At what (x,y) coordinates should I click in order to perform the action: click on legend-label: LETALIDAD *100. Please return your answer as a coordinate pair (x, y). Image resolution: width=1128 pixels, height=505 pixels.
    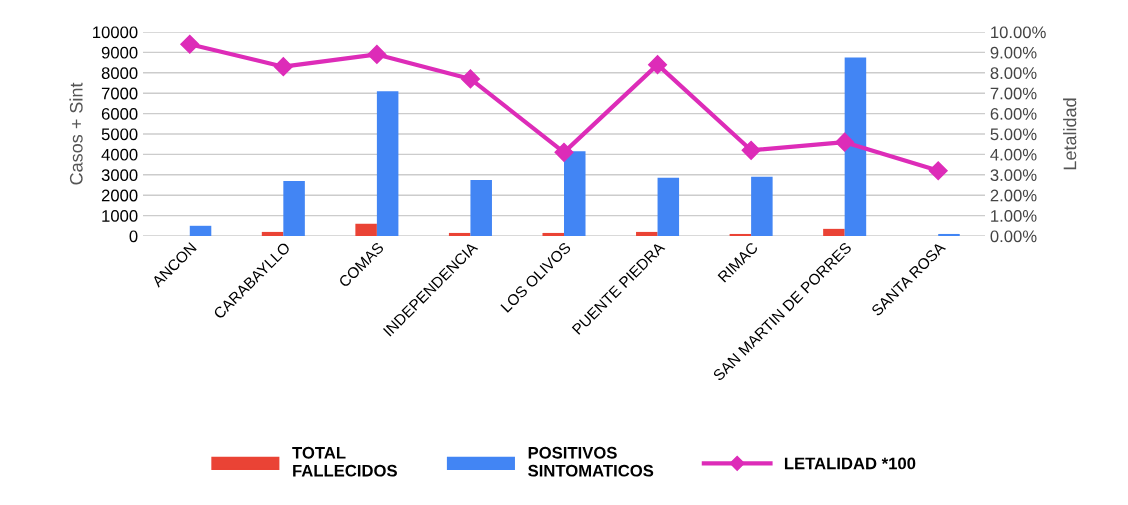
    Looking at the image, I should click on (850, 463).